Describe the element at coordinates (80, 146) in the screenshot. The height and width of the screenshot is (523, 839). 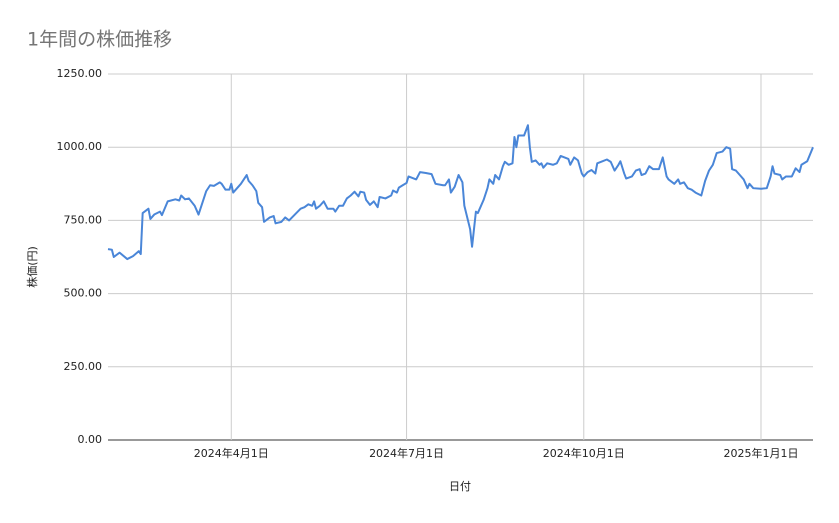
I see `y-tick-label: 1000.00` at that location.